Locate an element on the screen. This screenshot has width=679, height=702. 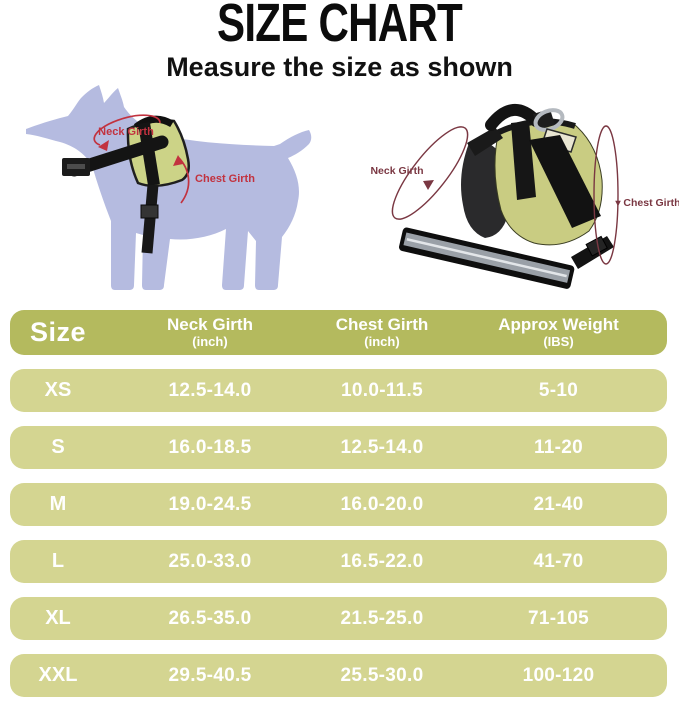
column-header-neck-girth-unit: (inch) is located at coordinates (210, 341).